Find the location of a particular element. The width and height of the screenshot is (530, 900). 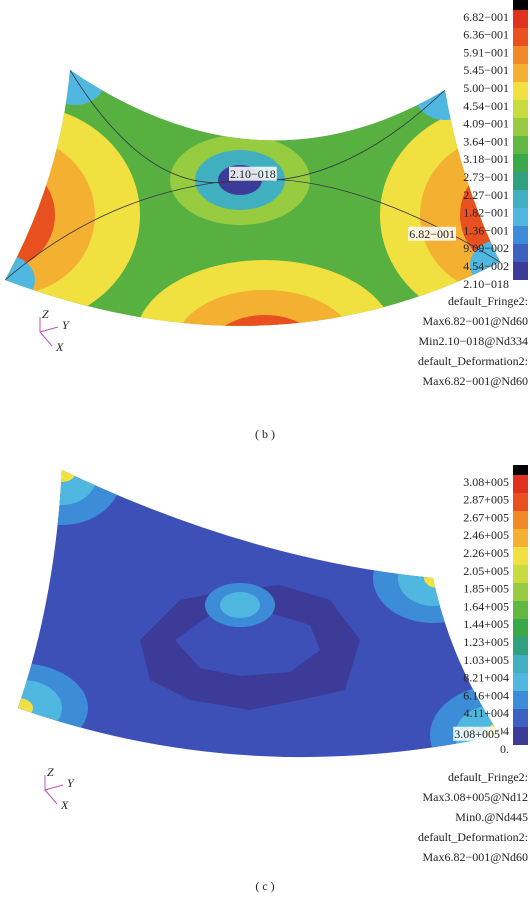

node-annotation: 3.08+005 is located at coordinates (477, 734).